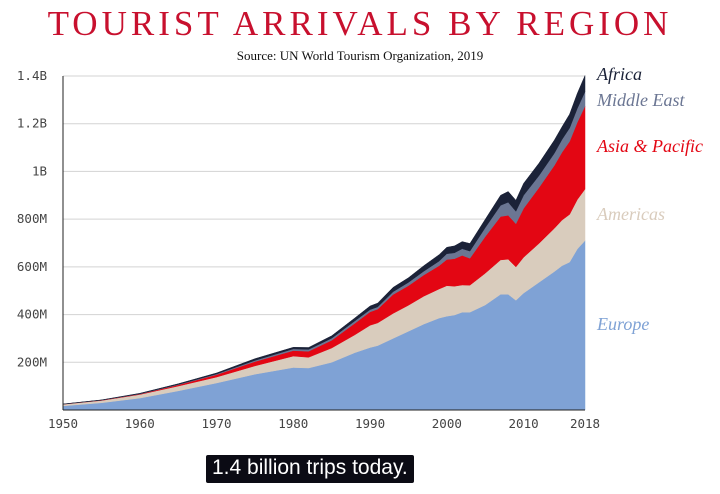 The image size is (720, 494). Describe the element at coordinates (370, 423) in the screenshot. I see `x-tick-label: 1990` at that location.